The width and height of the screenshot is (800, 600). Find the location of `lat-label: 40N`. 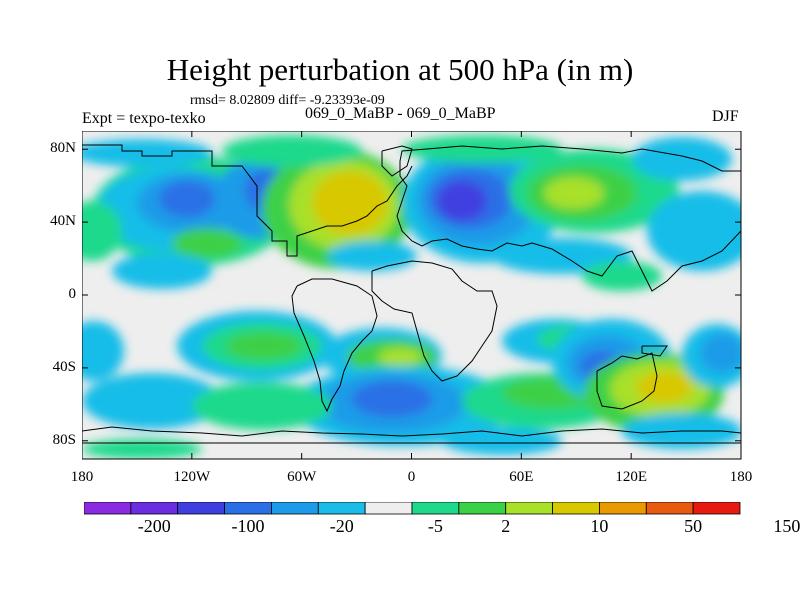

lat-label: 40N is located at coordinates (63, 221).